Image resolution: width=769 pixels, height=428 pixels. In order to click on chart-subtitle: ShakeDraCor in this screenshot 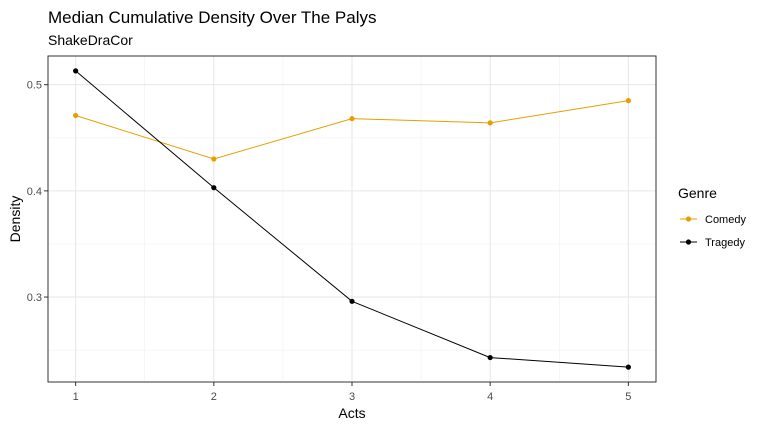, I will do `click(90, 40)`.